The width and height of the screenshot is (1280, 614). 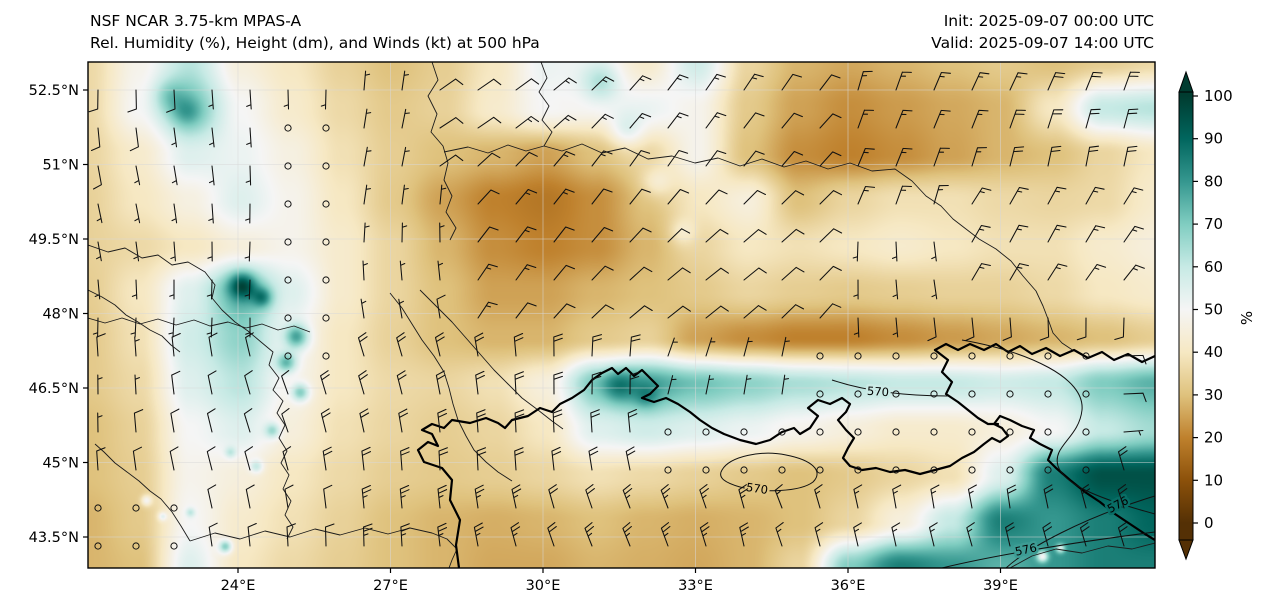 I want to click on valid-time-label: Valid: 2025-09-07 14:00 UTC, so click(x=1042, y=43).